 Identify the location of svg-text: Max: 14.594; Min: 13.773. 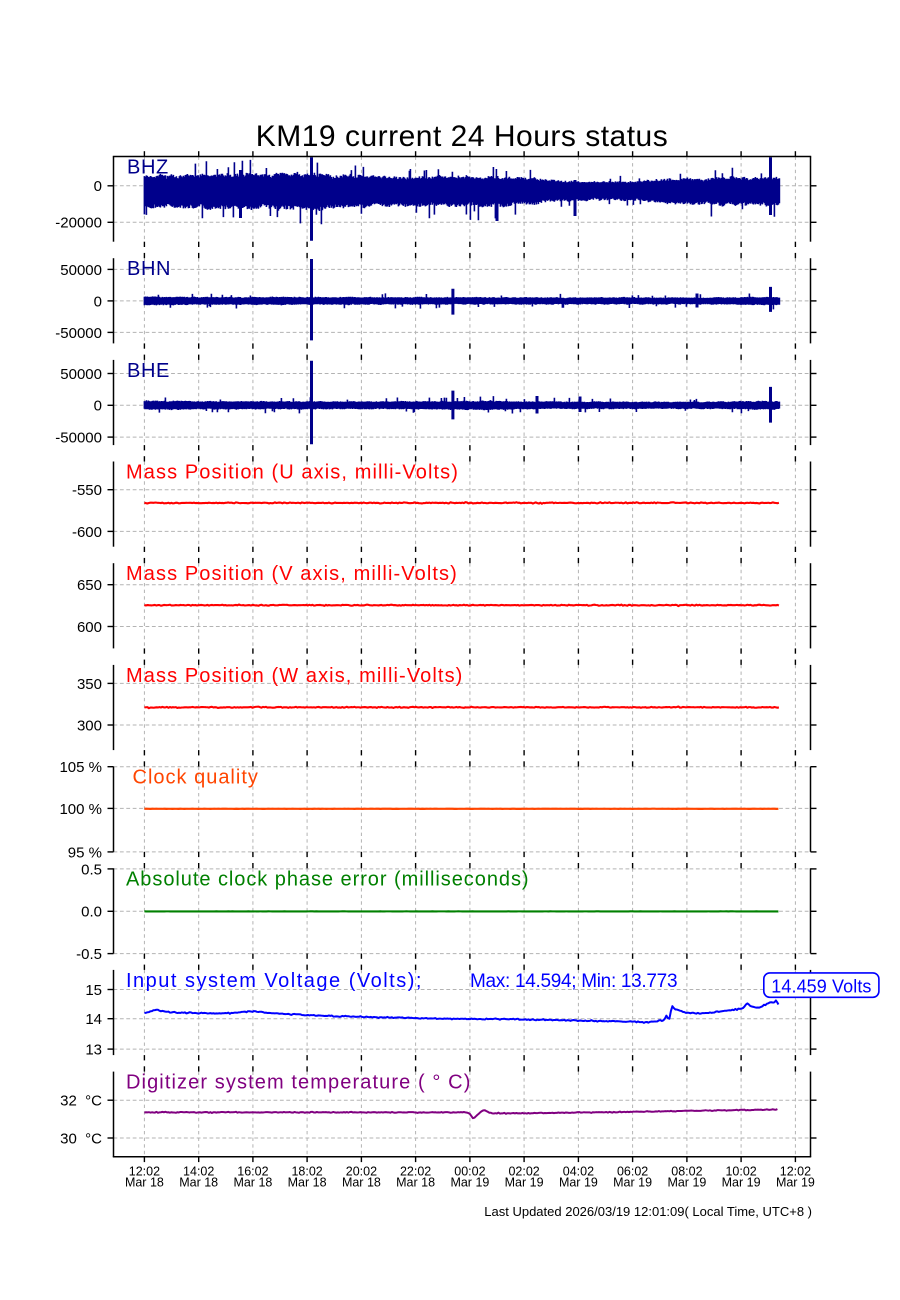
(573, 981).